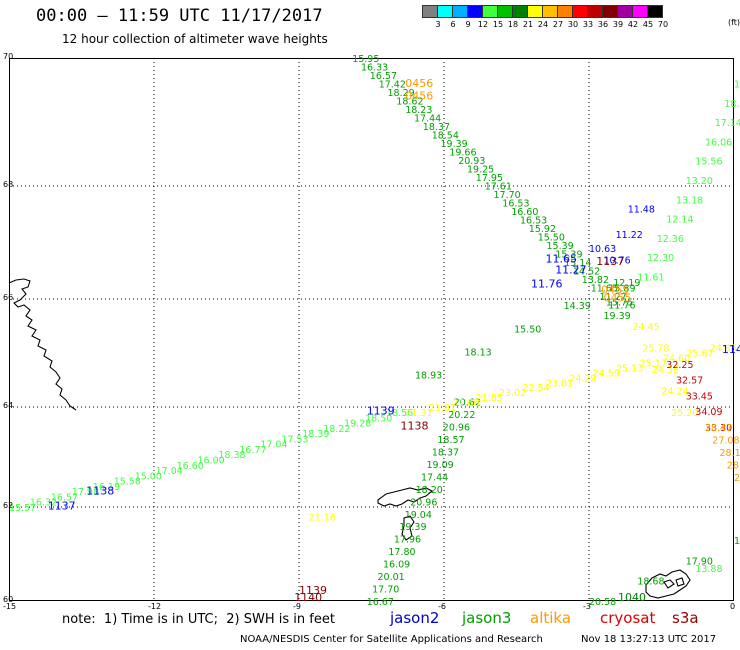 Image resolution: width=740 pixels, height=650 pixels. I want to click on swh-value: 16.19, so click(106, 487).